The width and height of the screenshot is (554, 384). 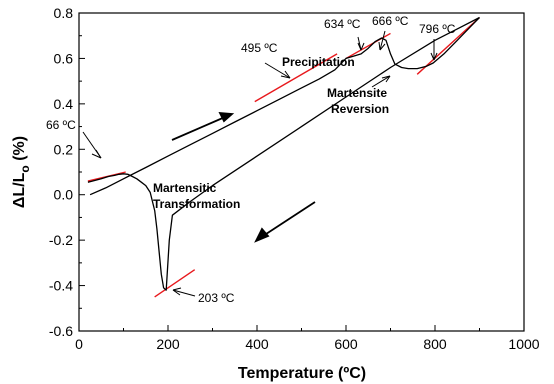 What do you see at coordinates (342, 24) in the screenshot?
I see `annotation-634: 634 ºC` at bounding box center [342, 24].